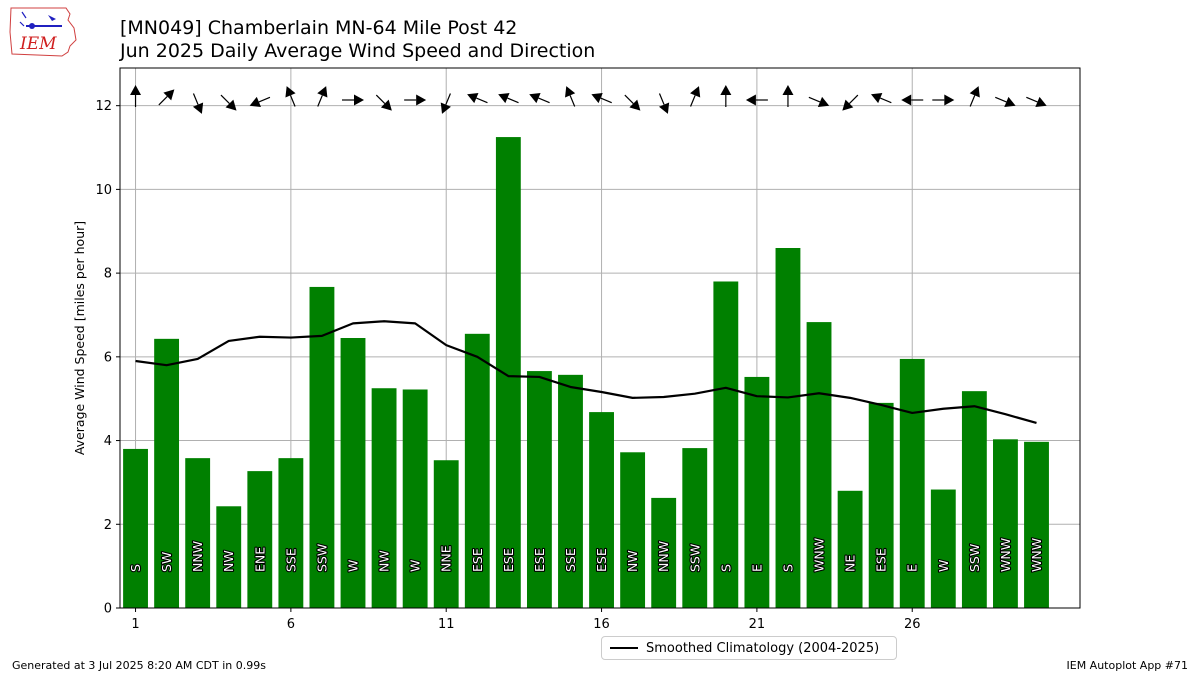  I want to click on climatology-layer, so click(586, 372).